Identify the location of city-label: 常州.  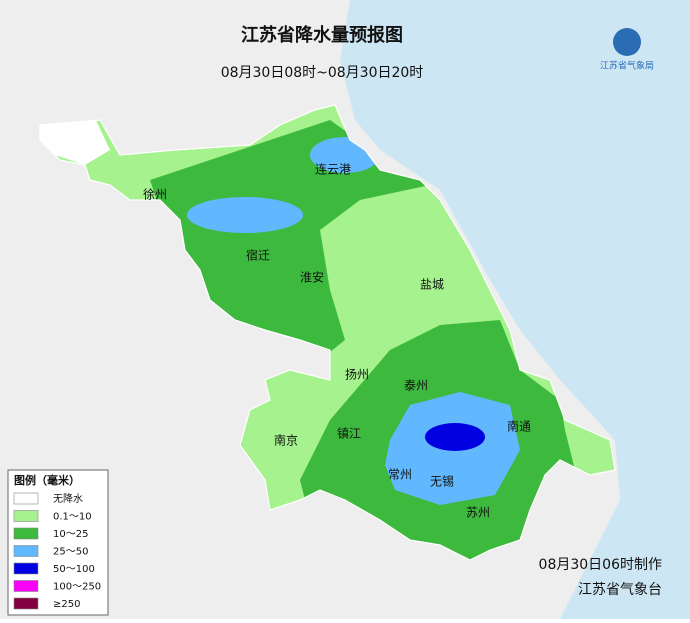
(400, 475).